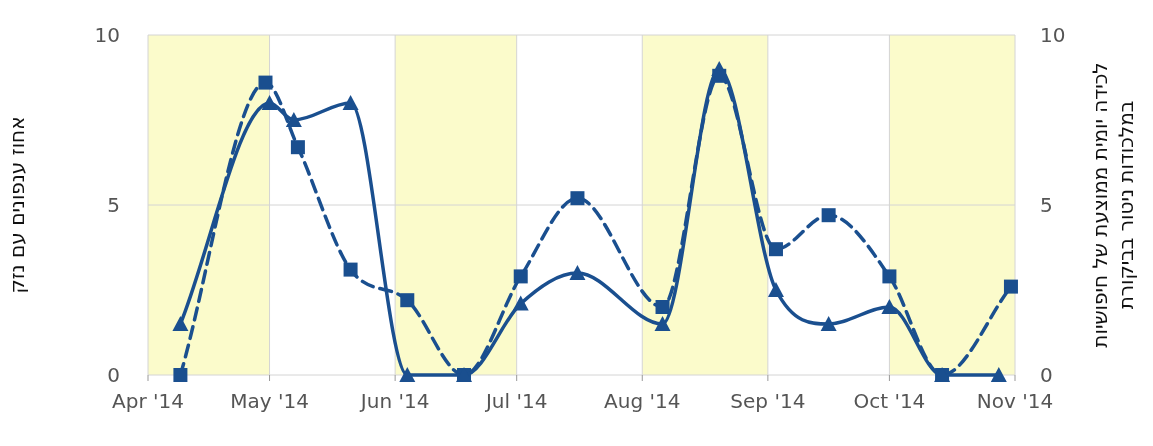 Image resolution: width=1153 pixels, height=446 pixels. What do you see at coordinates (113, 375) in the screenshot?
I see `y-tick-label: 0` at bounding box center [113, 375].